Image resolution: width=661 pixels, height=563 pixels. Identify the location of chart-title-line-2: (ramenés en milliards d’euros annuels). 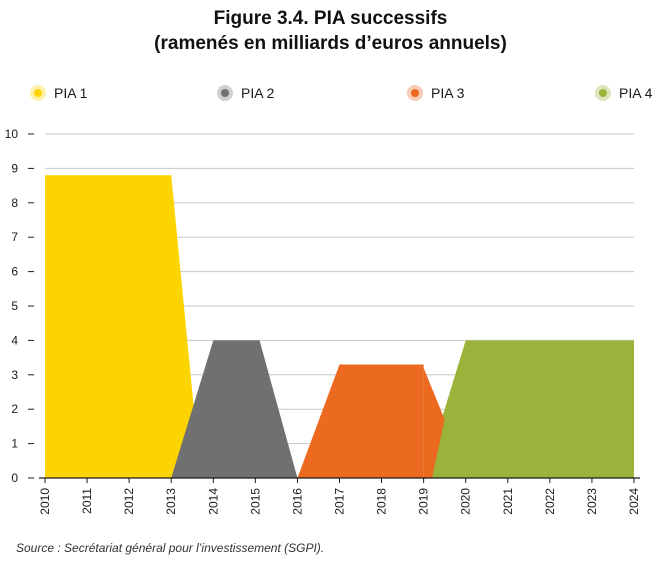
(330, 43).